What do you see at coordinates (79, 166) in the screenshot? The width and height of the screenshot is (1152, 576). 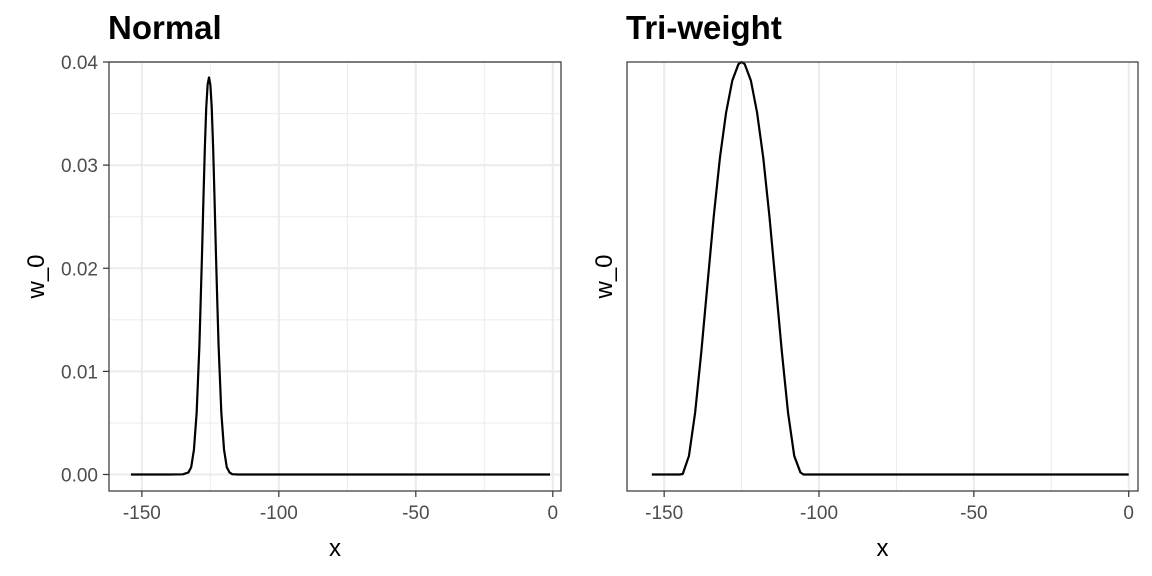 I see `normal-y-tick-label: 0.03` at bounding box center [79, 166].